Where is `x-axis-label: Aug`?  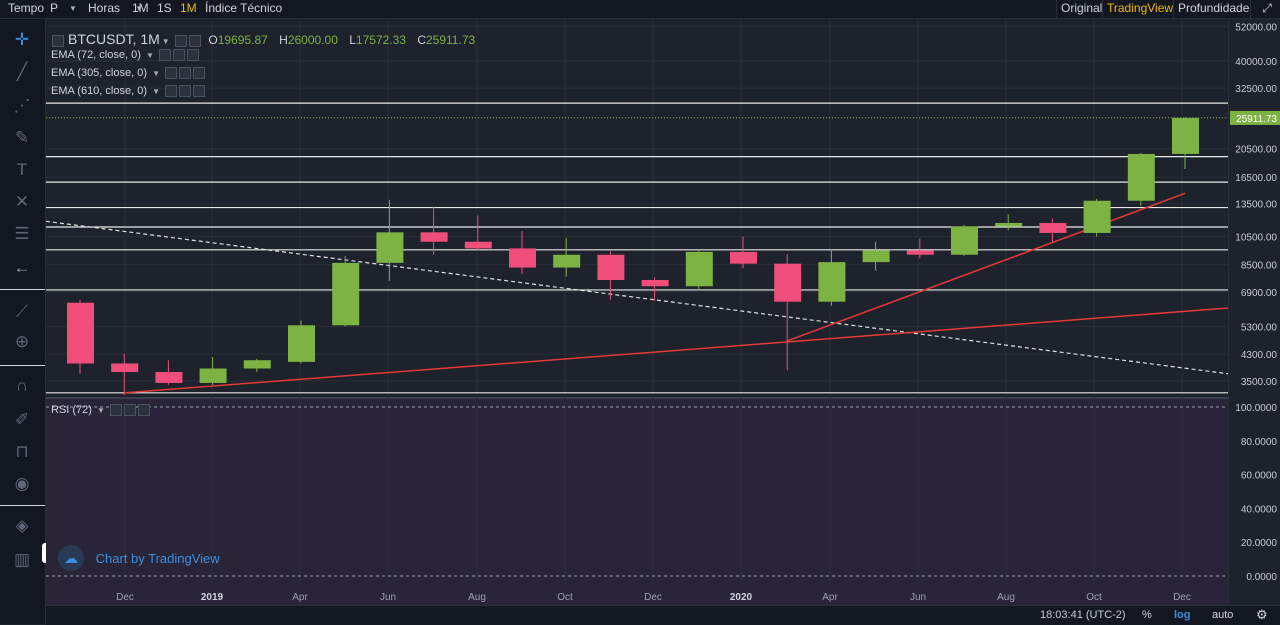
x-axis-label: Aug is located at coordinates (1006, 597).